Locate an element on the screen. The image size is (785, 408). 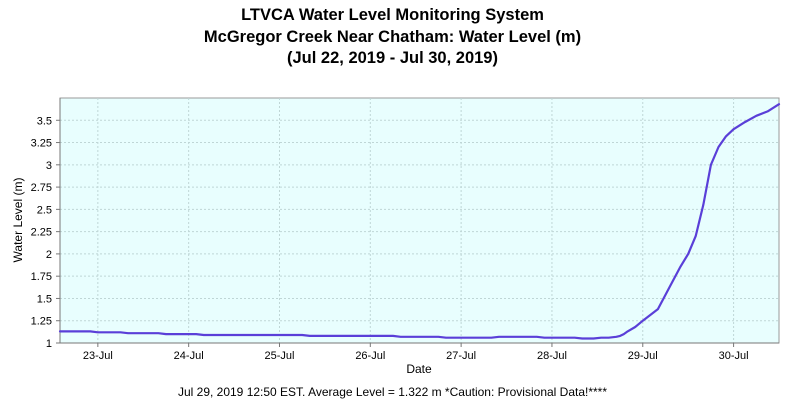
y-tick-label: 1.75 is located at coordinates (41, 277).